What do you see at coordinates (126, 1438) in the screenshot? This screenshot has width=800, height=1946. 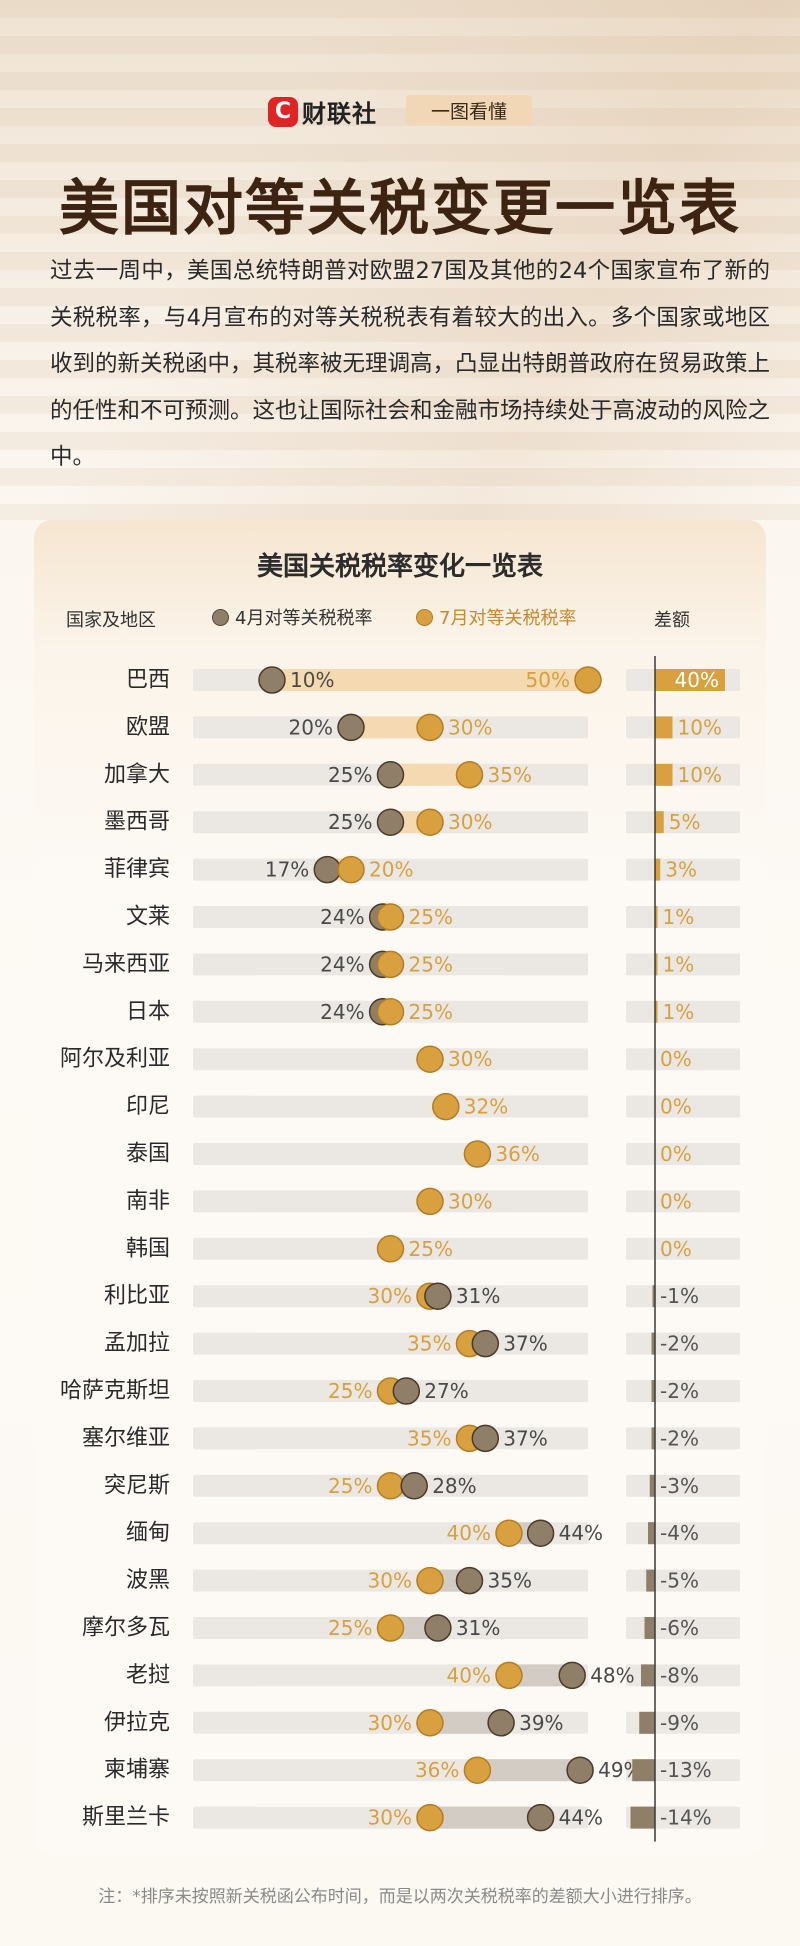 I see `row-label-country: 塞尔维亚` at bounding box center [126, 1438].